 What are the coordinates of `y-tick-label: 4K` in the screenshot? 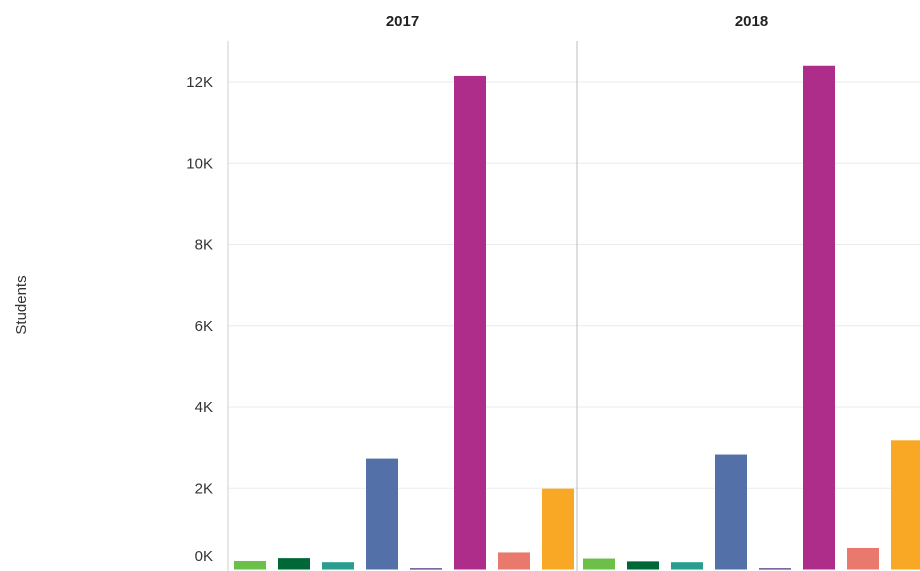 It's located at (204, 407).